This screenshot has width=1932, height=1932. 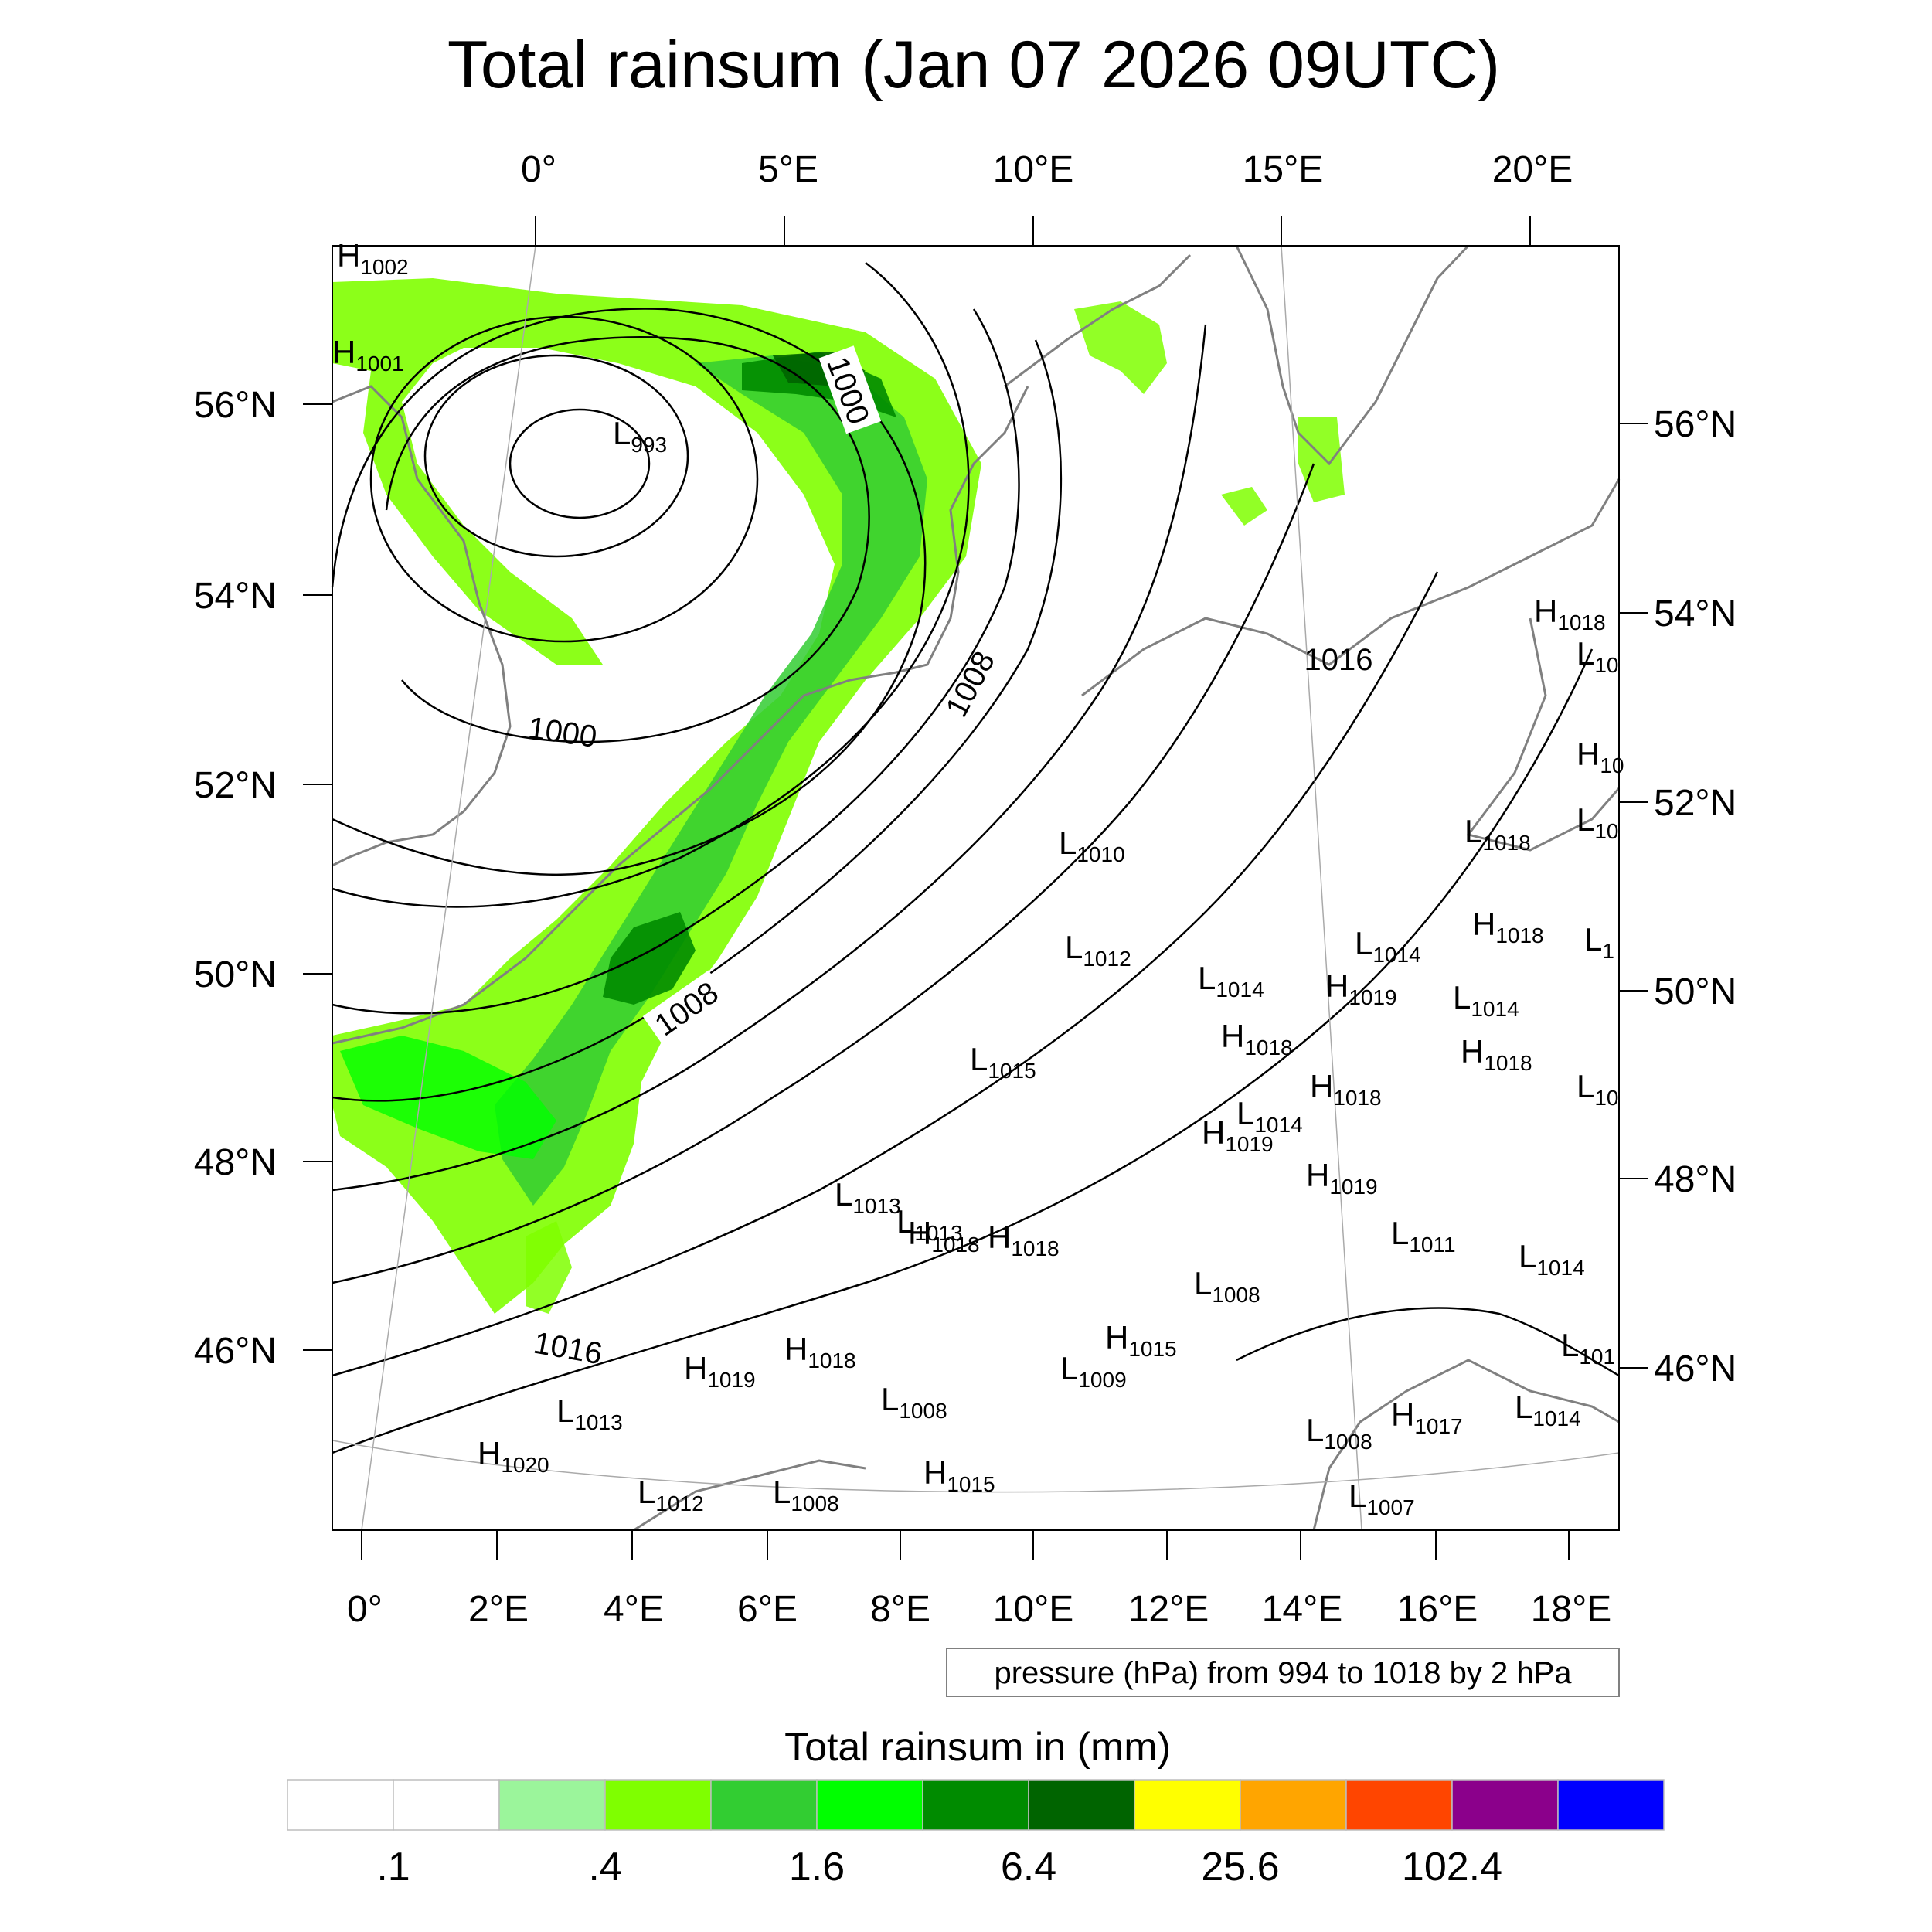 I want to click on low-pressure-center: L1012, so click(x=671, y=1495).